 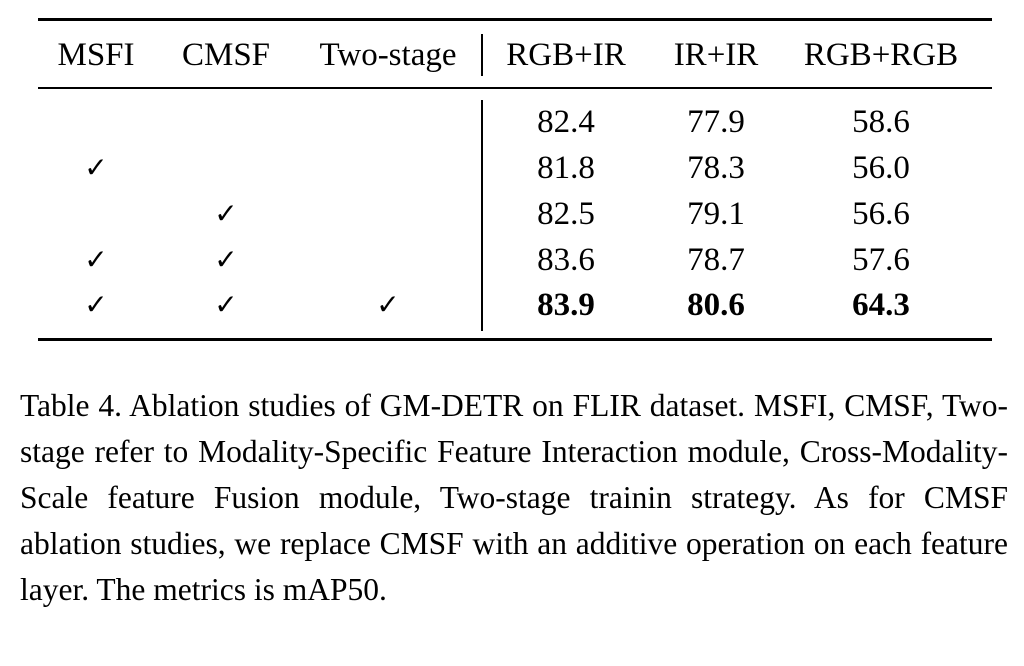 What do you see at coordinates (716, 122) in the screenshot?
I see `row-0-ir-ir-value: 77.9` at bounding box center [716, 122].